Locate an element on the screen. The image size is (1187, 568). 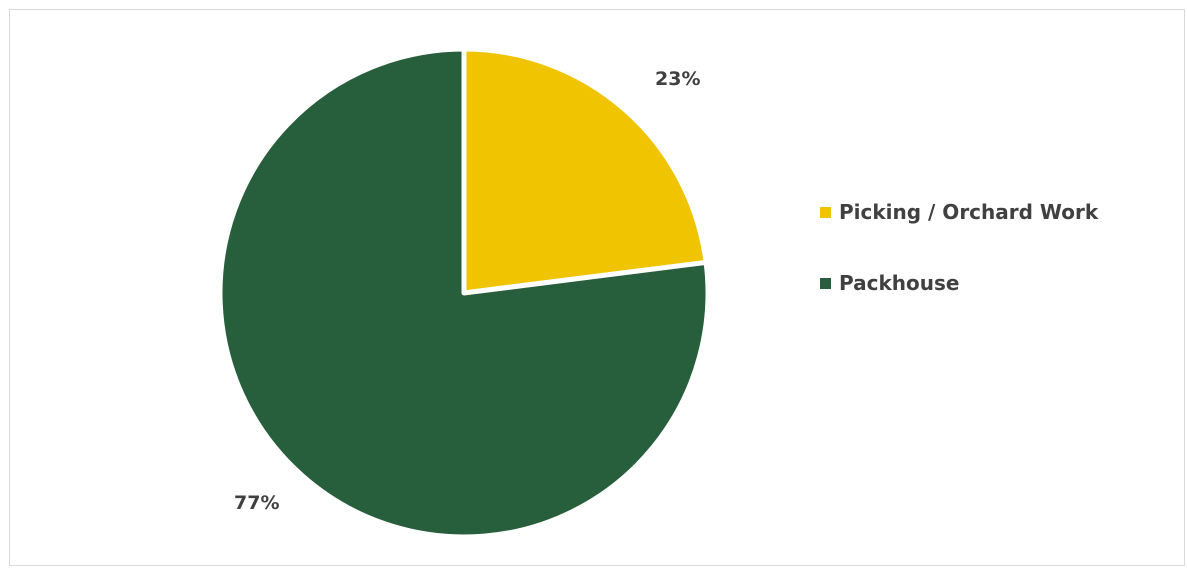
legend-item-packhouse: Packhouse is located at coordinates (959, 283).